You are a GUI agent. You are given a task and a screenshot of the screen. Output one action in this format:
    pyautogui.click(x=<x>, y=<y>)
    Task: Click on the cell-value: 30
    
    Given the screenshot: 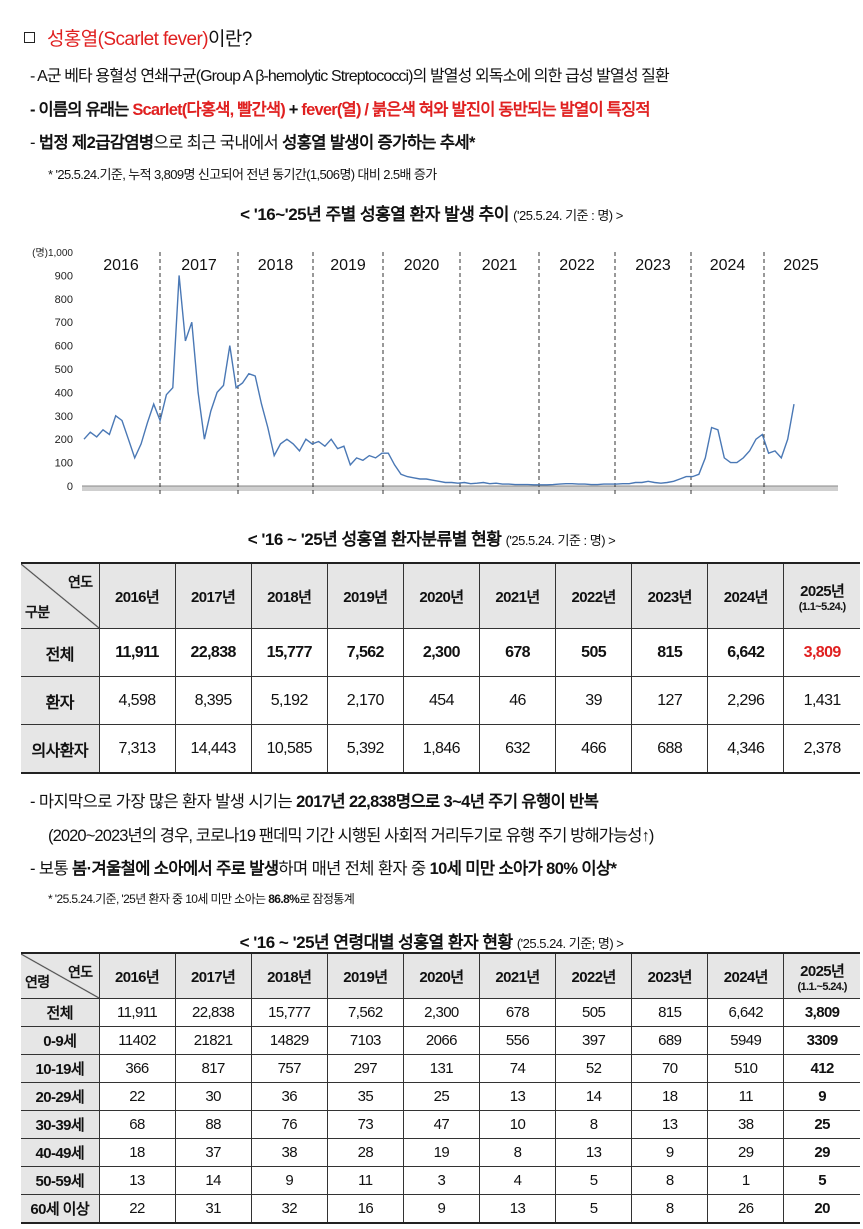 What is the action you would take?
    pyautogui.click(x=213, y=1096)
    